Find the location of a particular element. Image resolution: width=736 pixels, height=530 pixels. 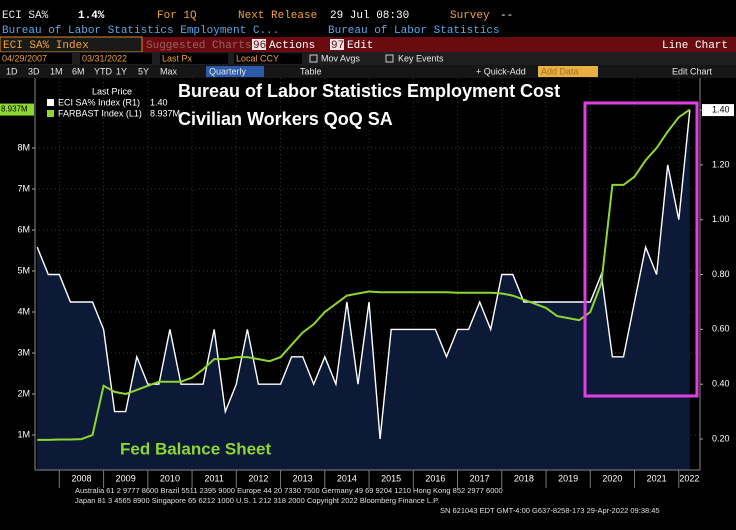

y-tick-label: 3M is located at coordinates (23, 352).